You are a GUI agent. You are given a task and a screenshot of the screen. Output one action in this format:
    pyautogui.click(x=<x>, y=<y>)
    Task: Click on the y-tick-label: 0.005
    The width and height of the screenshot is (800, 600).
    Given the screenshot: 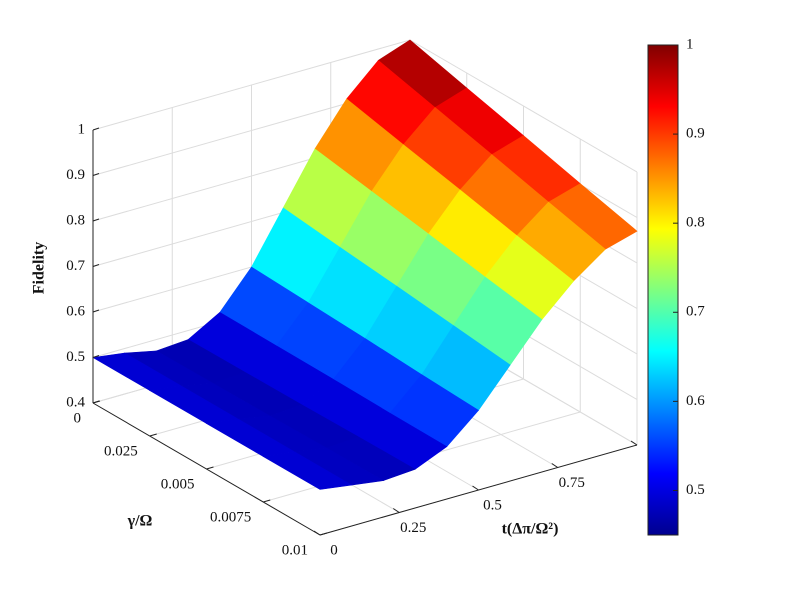 What is the action you would take?
    pyautogui.click(x=178, y=484)
    